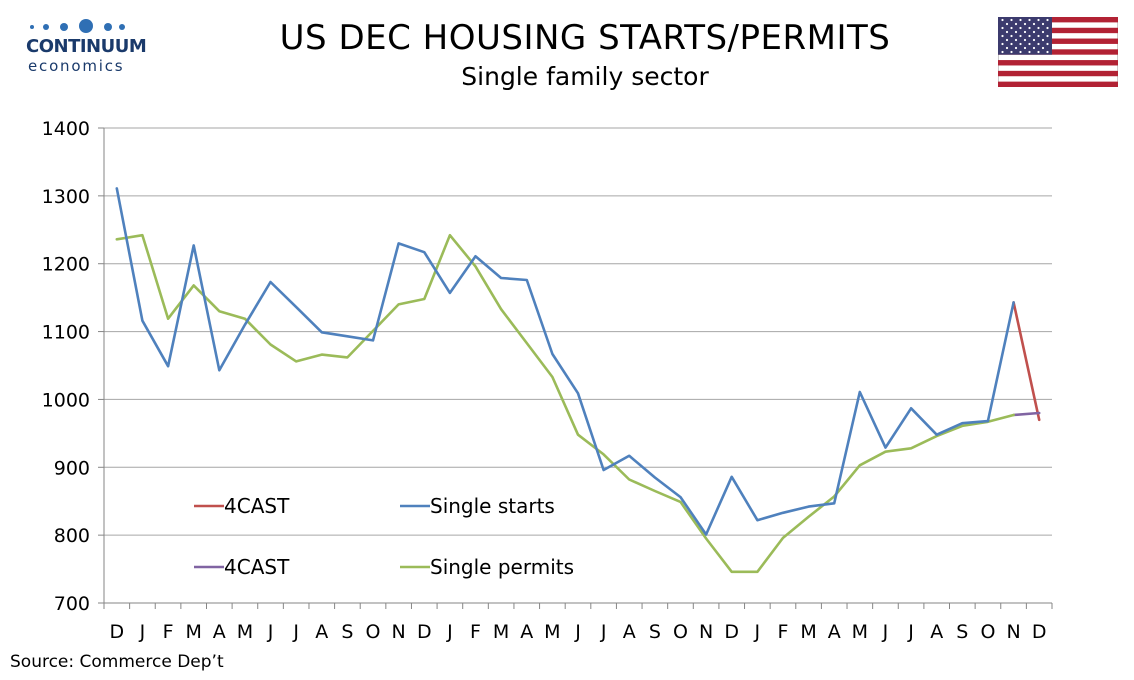 Image resolution: width=1134 pixels, height=680 pixels. I want to click on y-tick-label: 1100, so click(66, 333).